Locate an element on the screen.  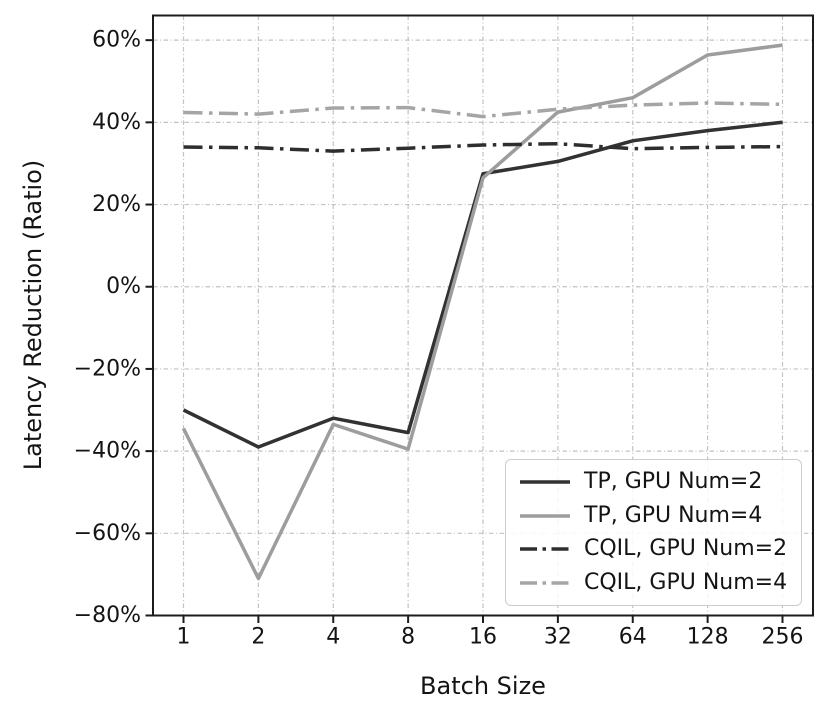
legend-item-tp-gpu-num-2: TP, GPU Num=2 is located at coordinates (655, 482).